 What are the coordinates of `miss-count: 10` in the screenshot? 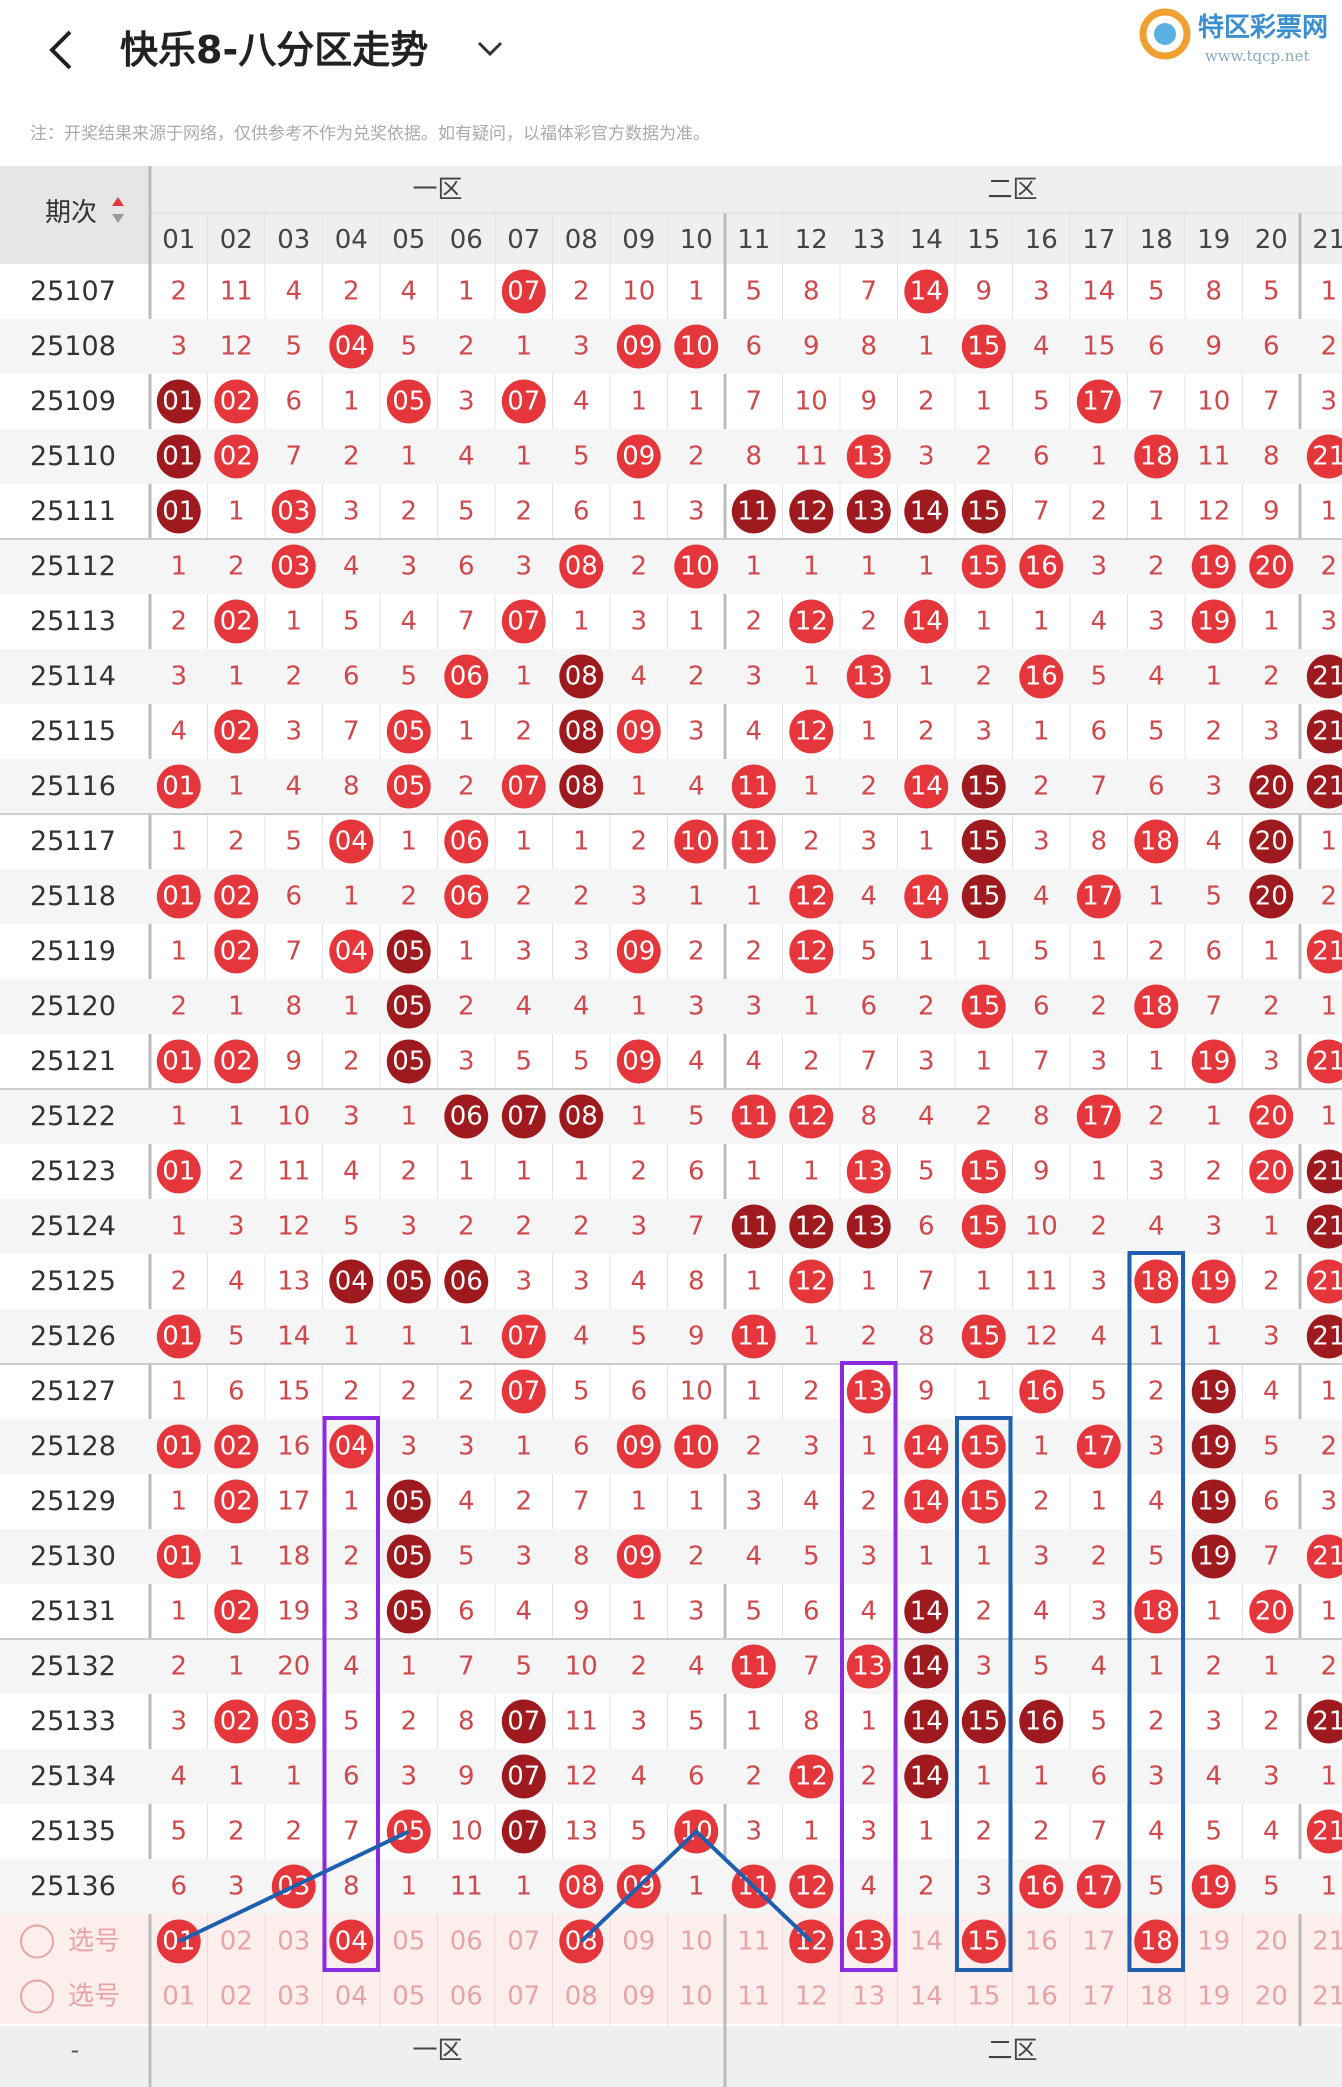 It's located at (293, 1117).